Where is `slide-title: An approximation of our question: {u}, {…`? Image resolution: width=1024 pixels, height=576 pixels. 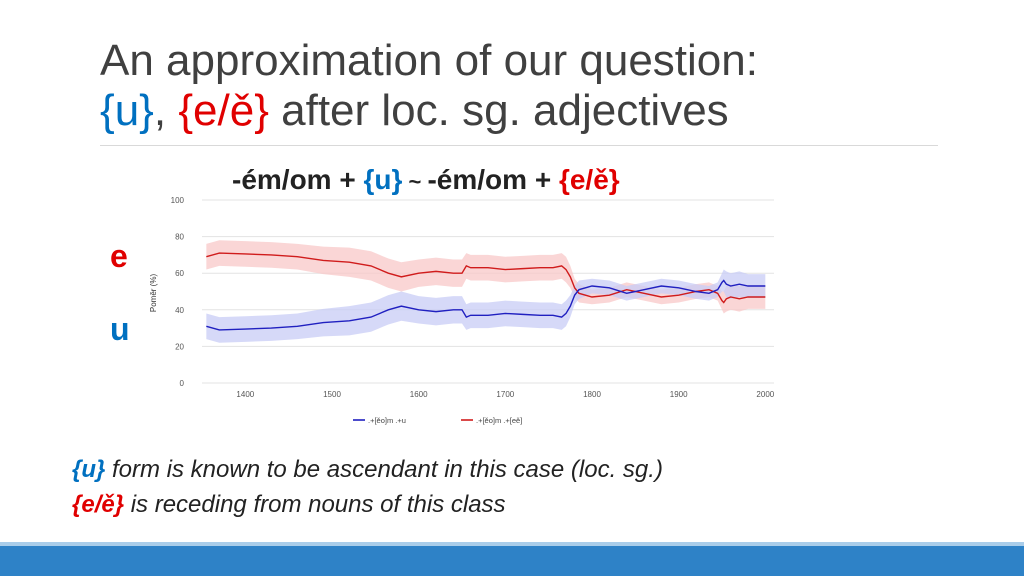
slide-title: An approximation of our question: {u}, {… is located at coordinates (429, 86).